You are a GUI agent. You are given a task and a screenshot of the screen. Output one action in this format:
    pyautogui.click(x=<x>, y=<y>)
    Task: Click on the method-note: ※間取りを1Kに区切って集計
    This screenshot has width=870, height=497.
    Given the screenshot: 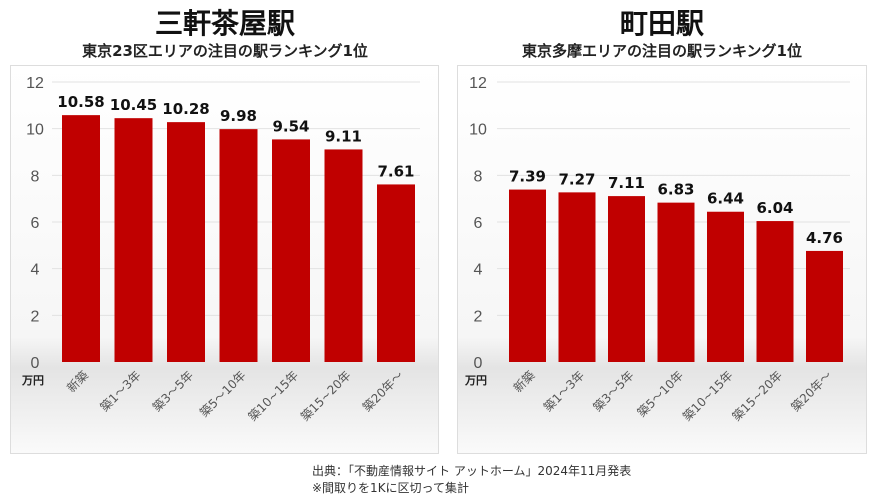 What is the action you would take?
    pyautogui.click(x=390, y=488)
    